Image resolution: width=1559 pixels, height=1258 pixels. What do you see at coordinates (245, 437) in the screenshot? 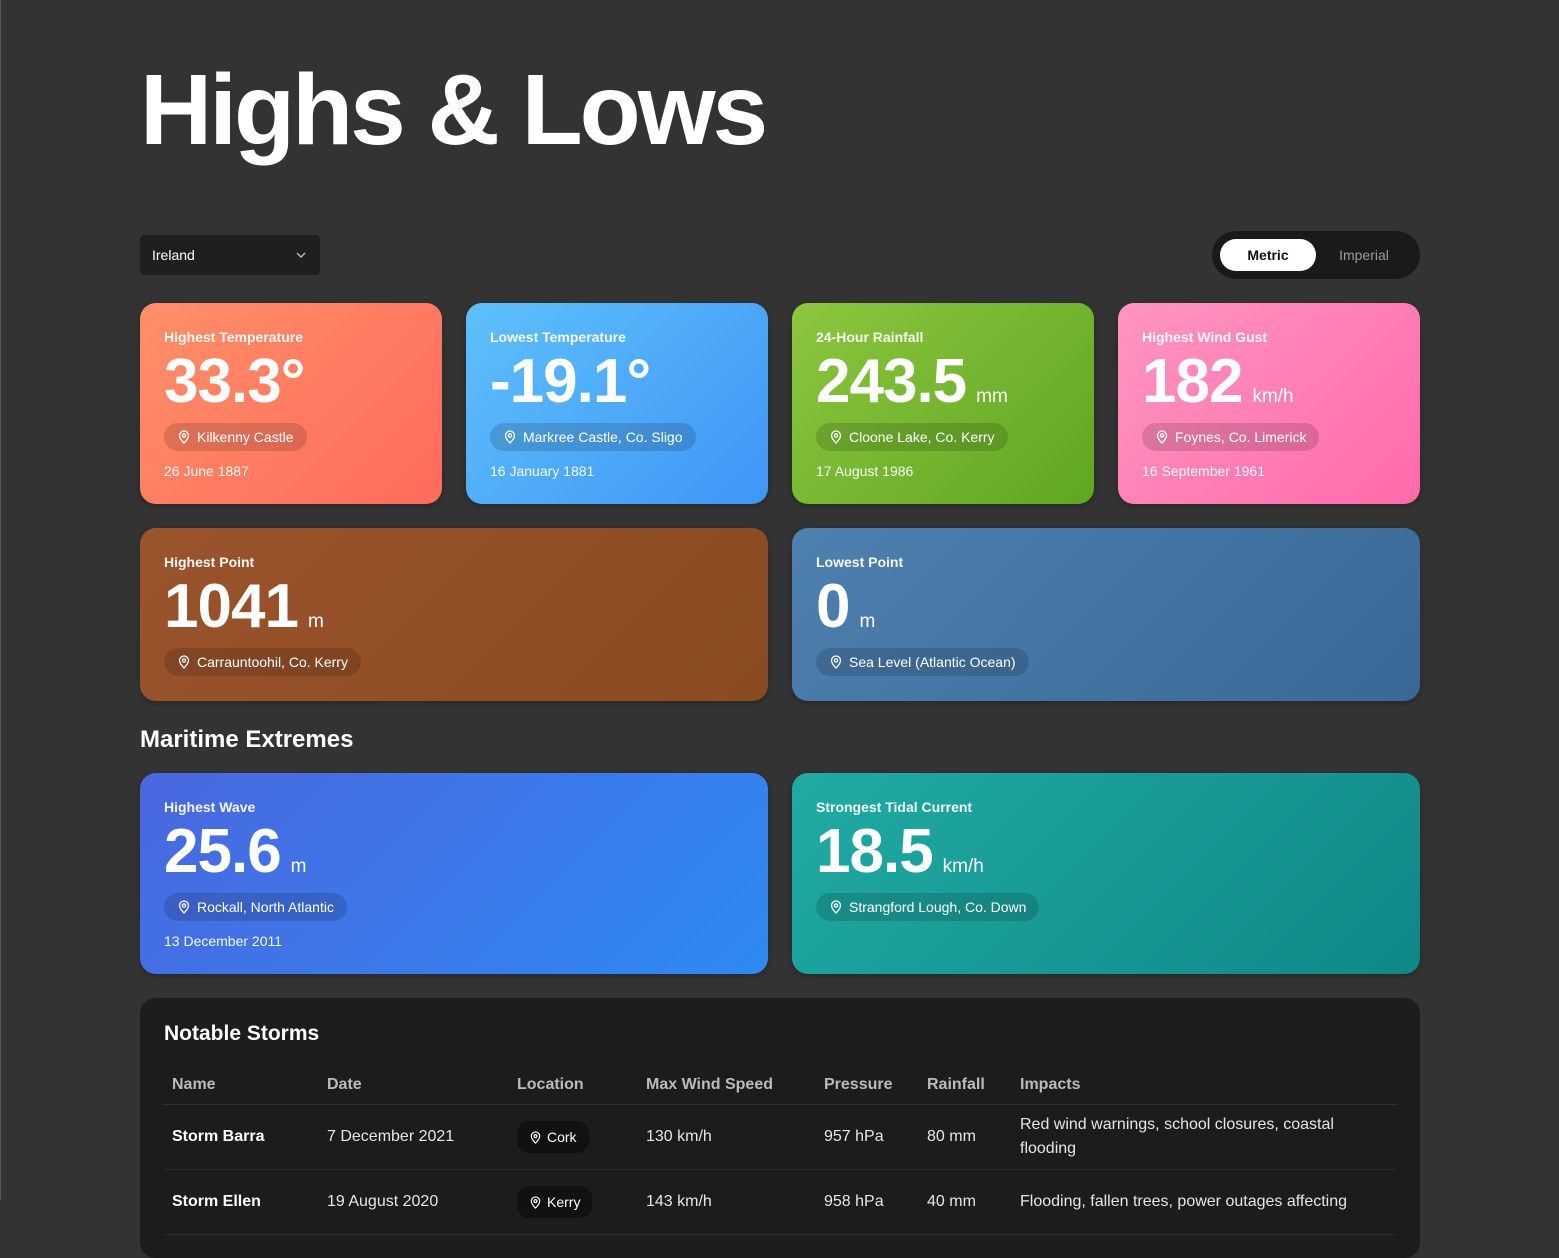
I see `location-text: Kilkenny Castle` at bounding box center [245, 437].